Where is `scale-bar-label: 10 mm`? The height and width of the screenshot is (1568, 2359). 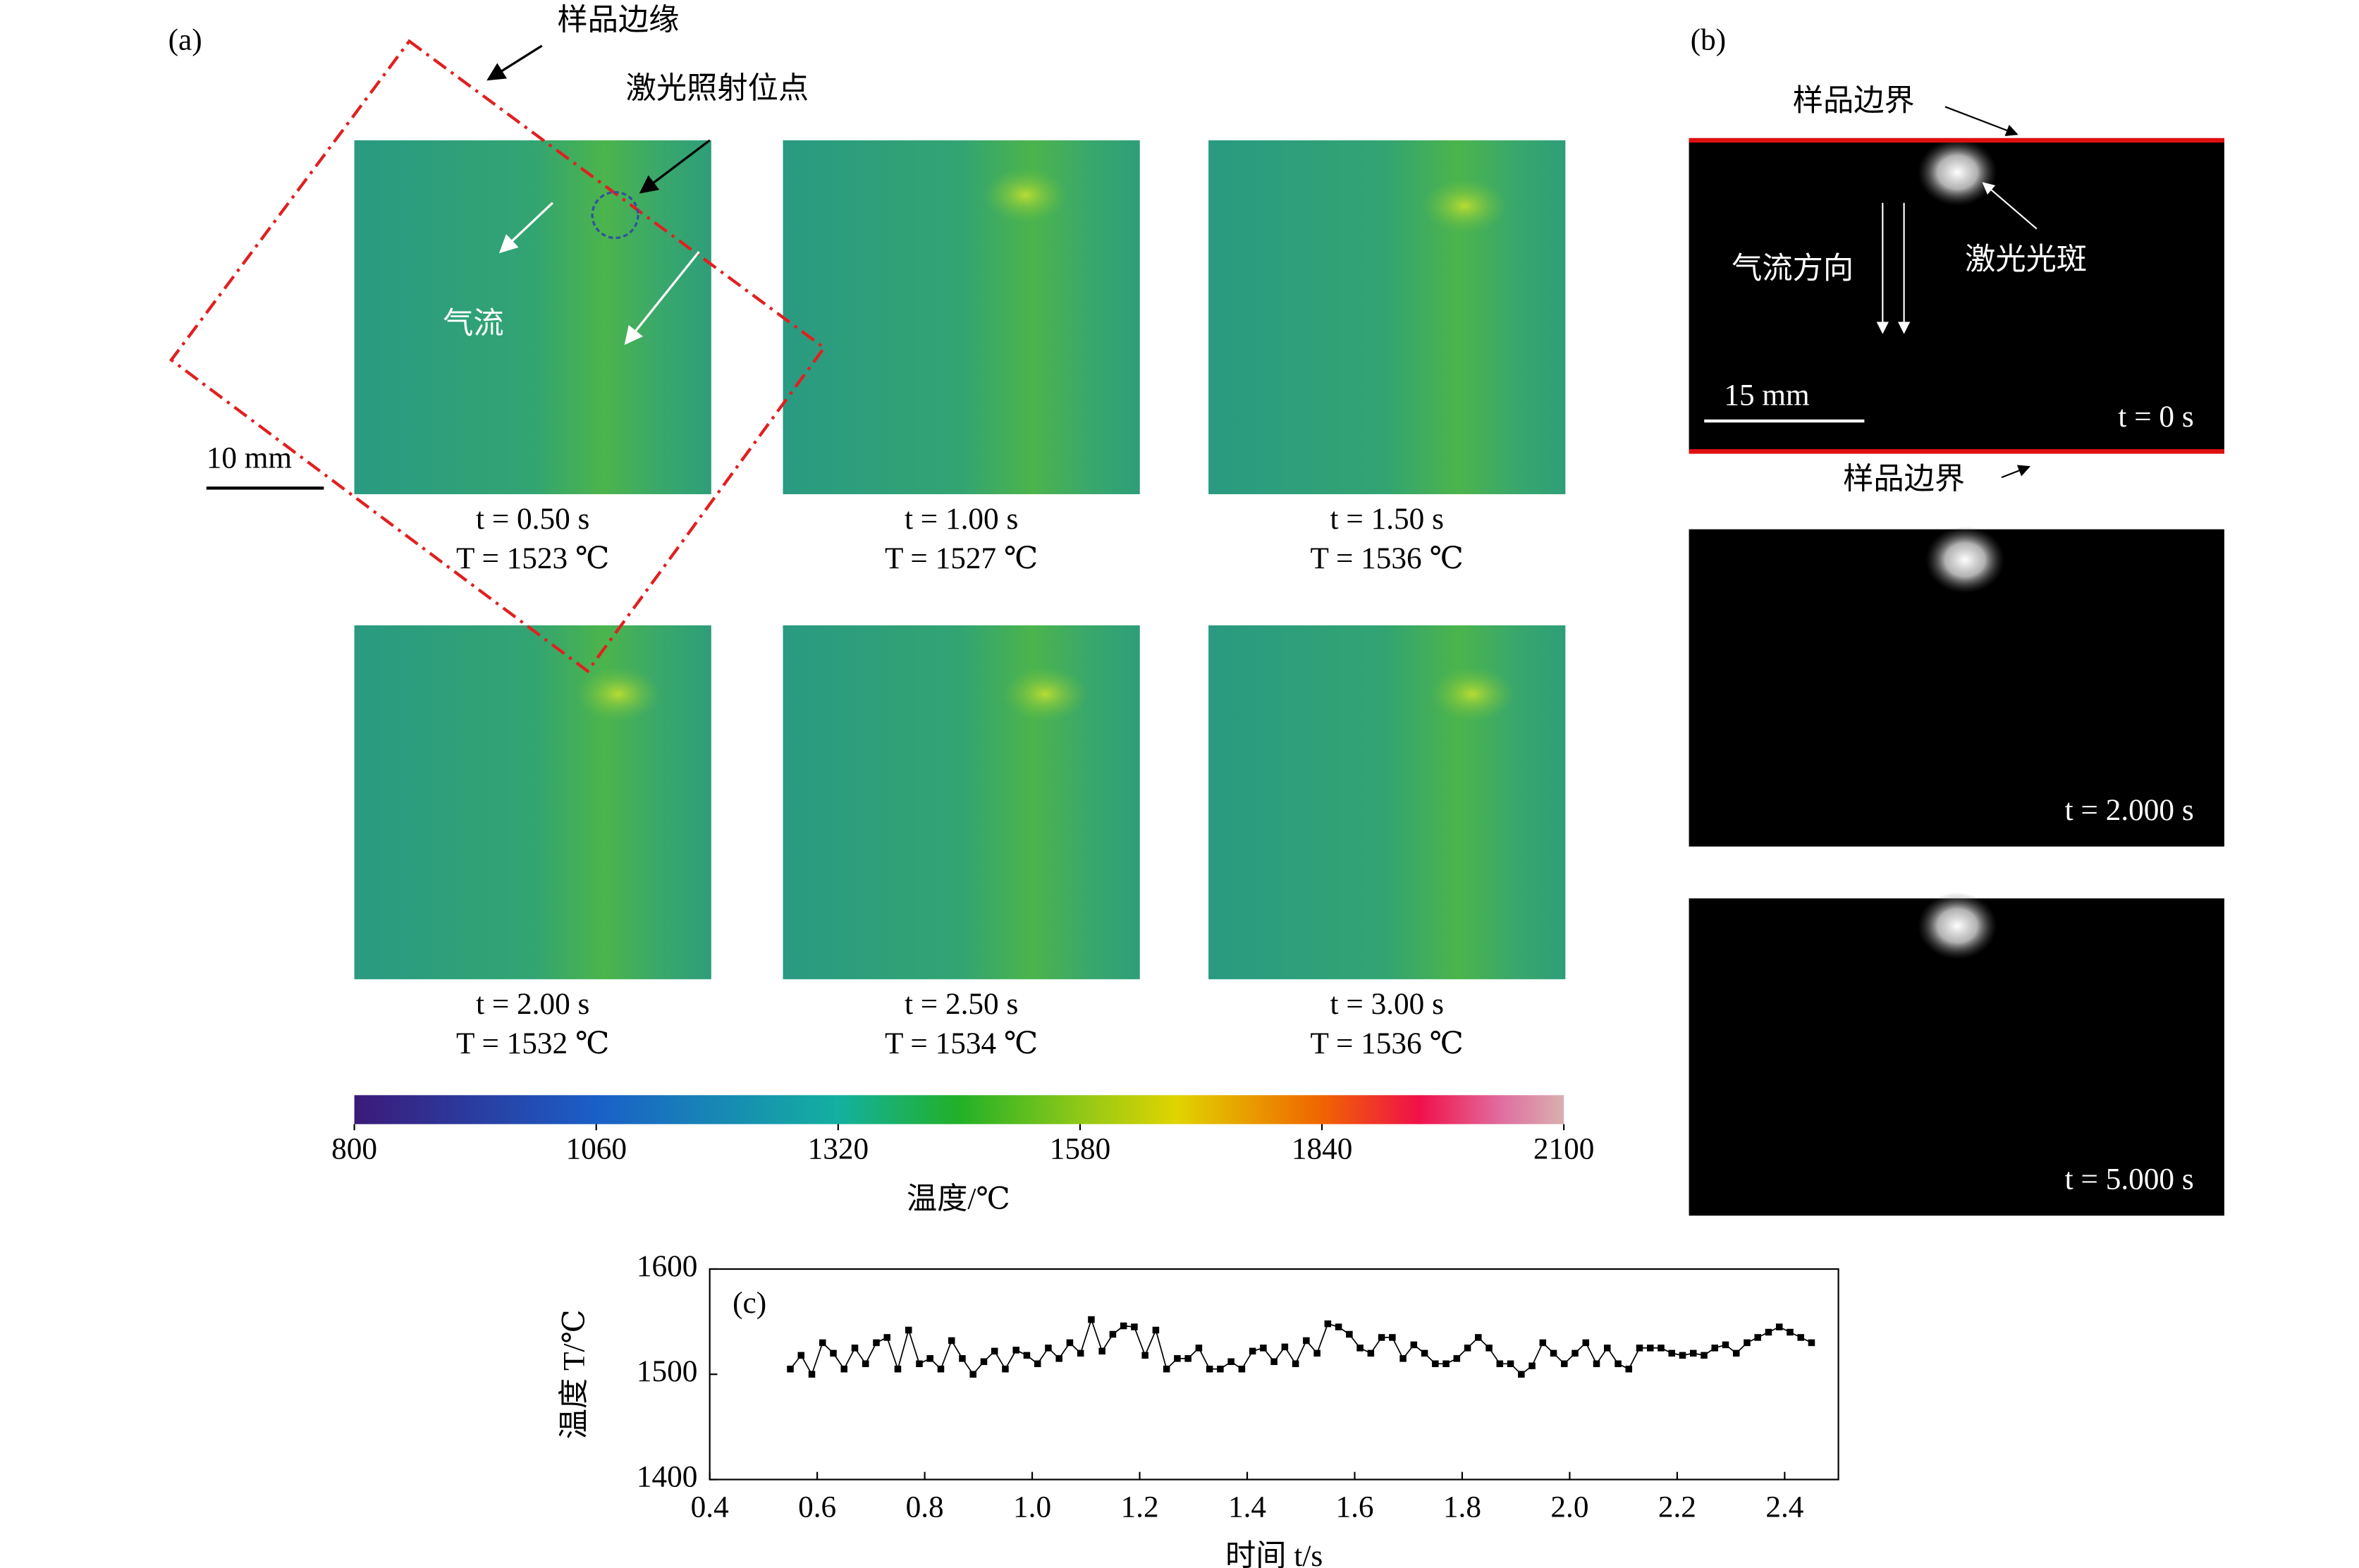 scale-bar-label: 10 mm is located at coordinates (249, 457).